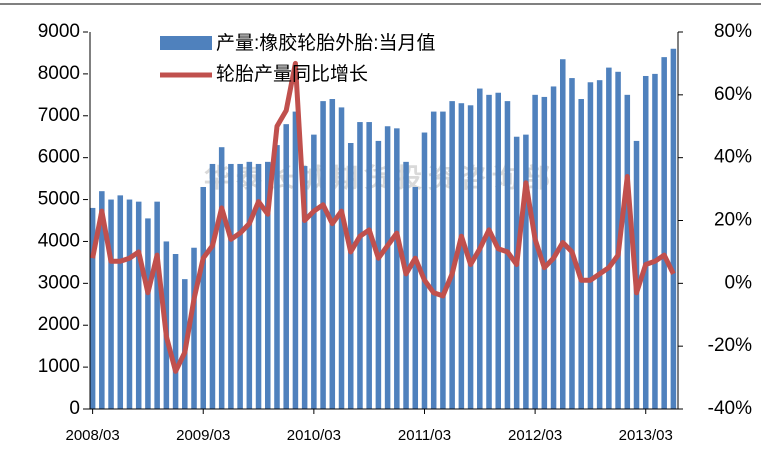 The height and width of the screenshot is (457, 761). What do you see at coordinates (730, 345) in the screenshot?
I see `y2-tick-label: -20%` at bounding box center [730, 345].